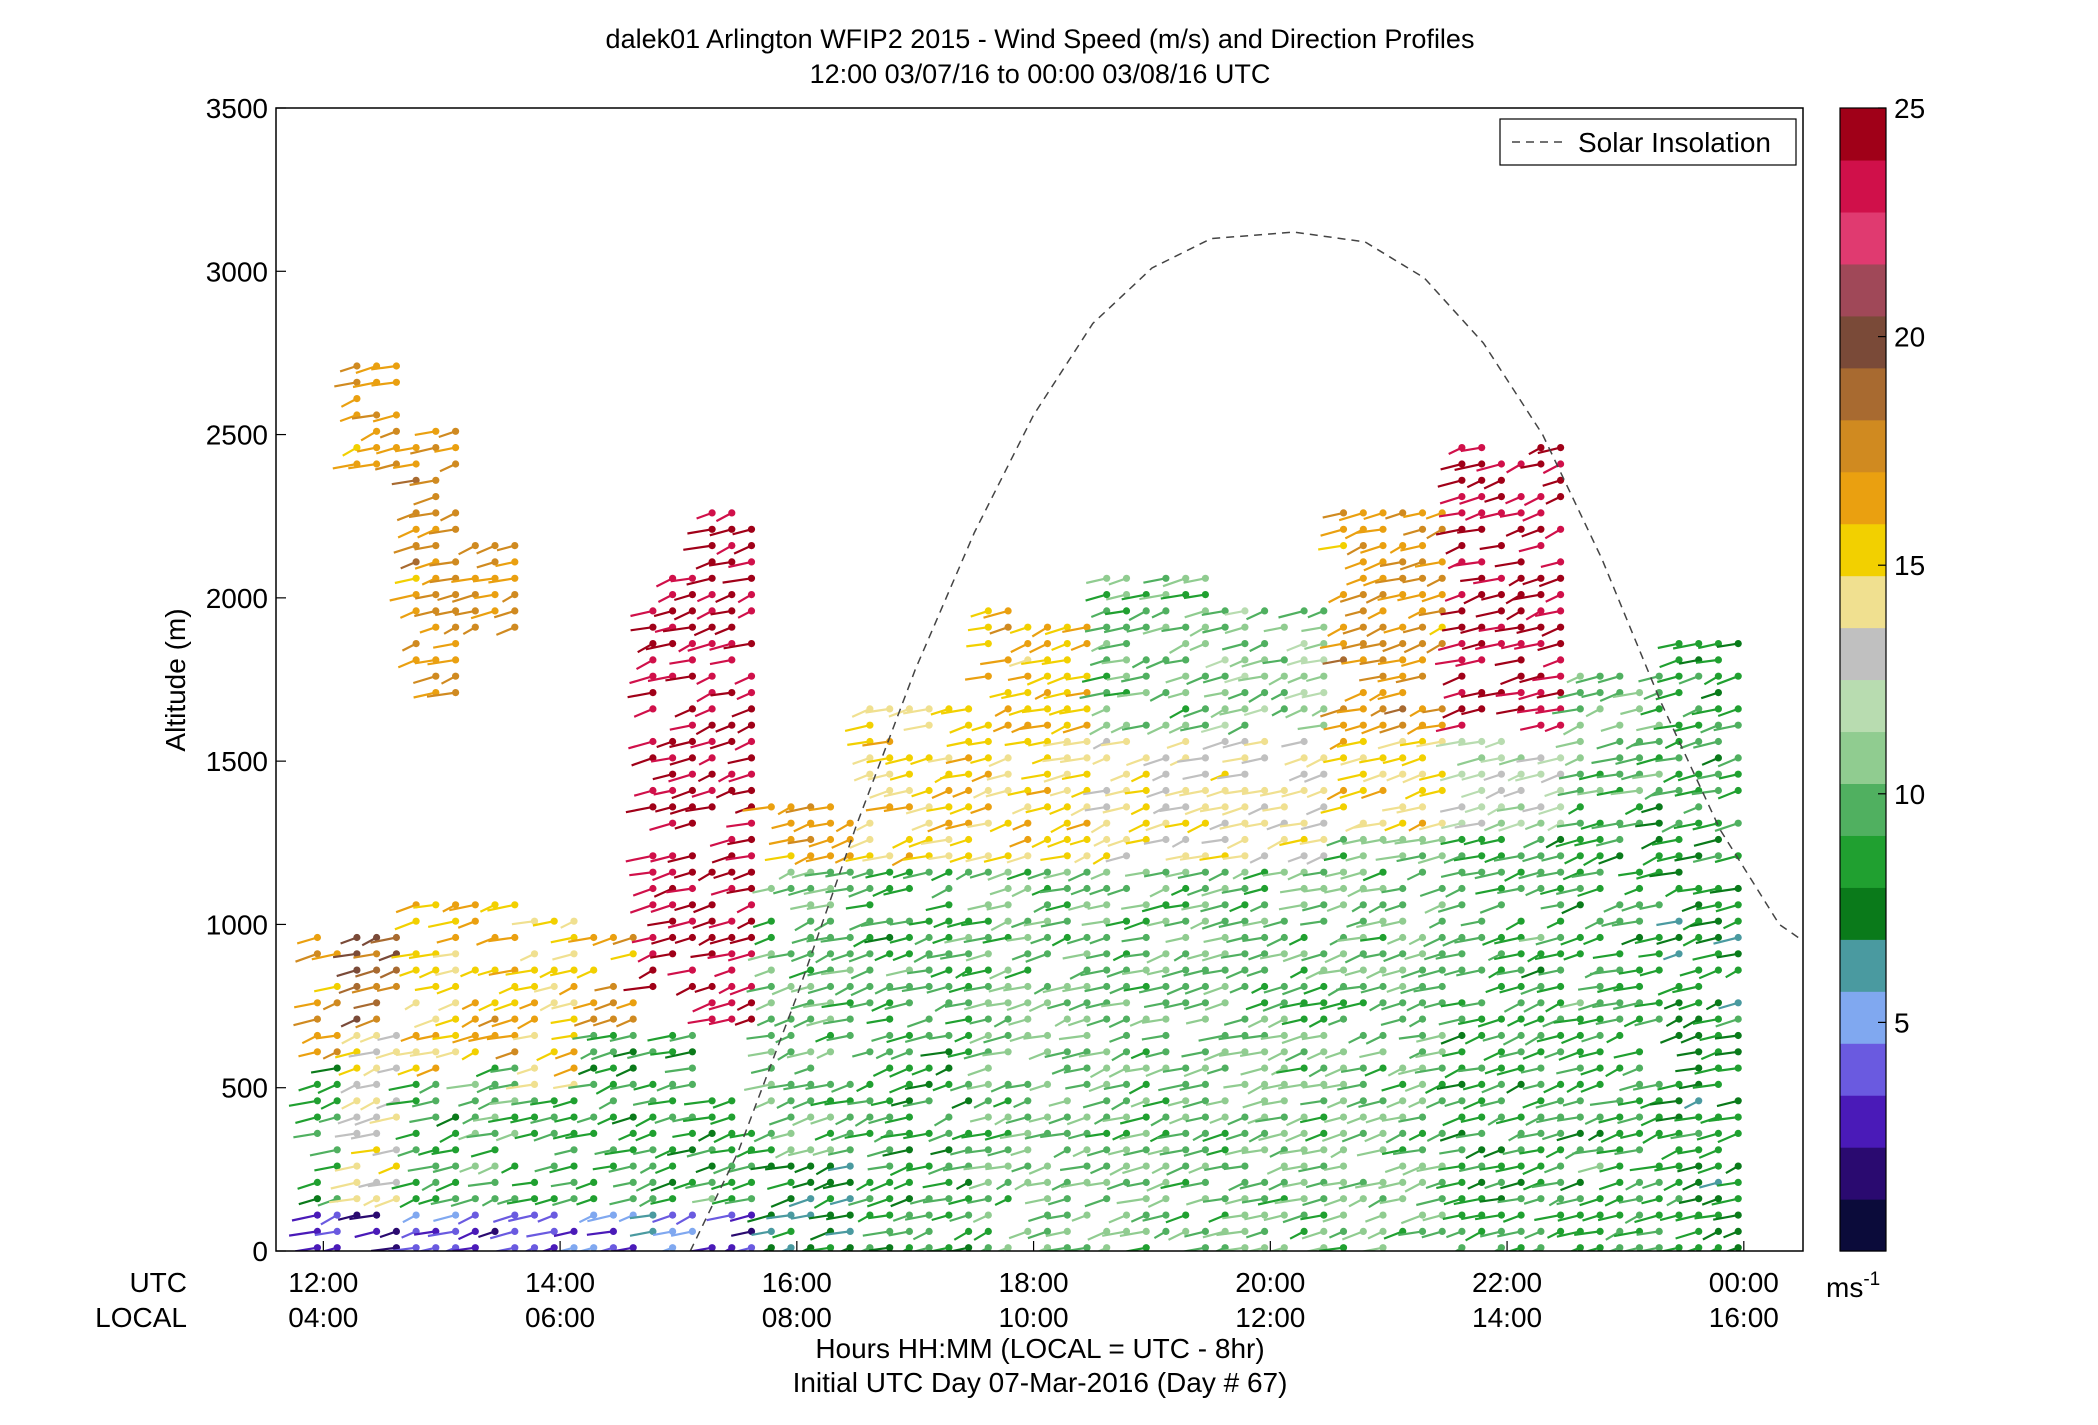 This screenshot has width=2098, height=1425. I want to click on colorbar-swatch, so click(1863, 861).